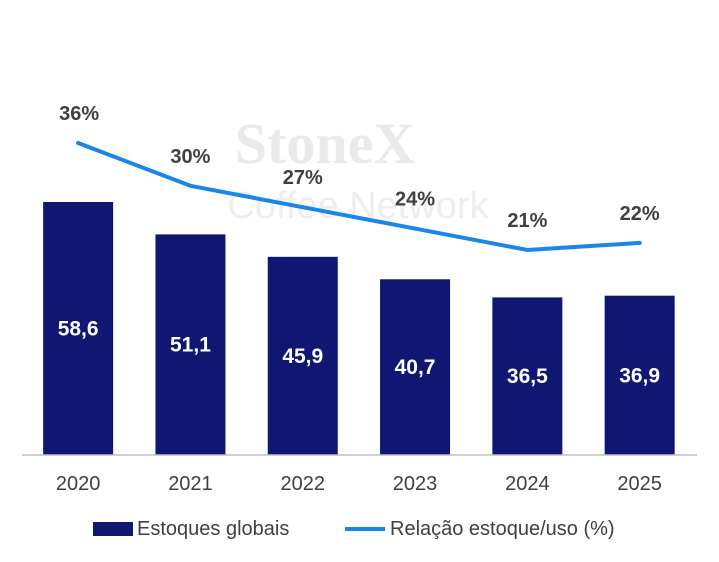 The width and height of the screenshot is (719, 562). I want to click on bar-2025, so click(639, 375).